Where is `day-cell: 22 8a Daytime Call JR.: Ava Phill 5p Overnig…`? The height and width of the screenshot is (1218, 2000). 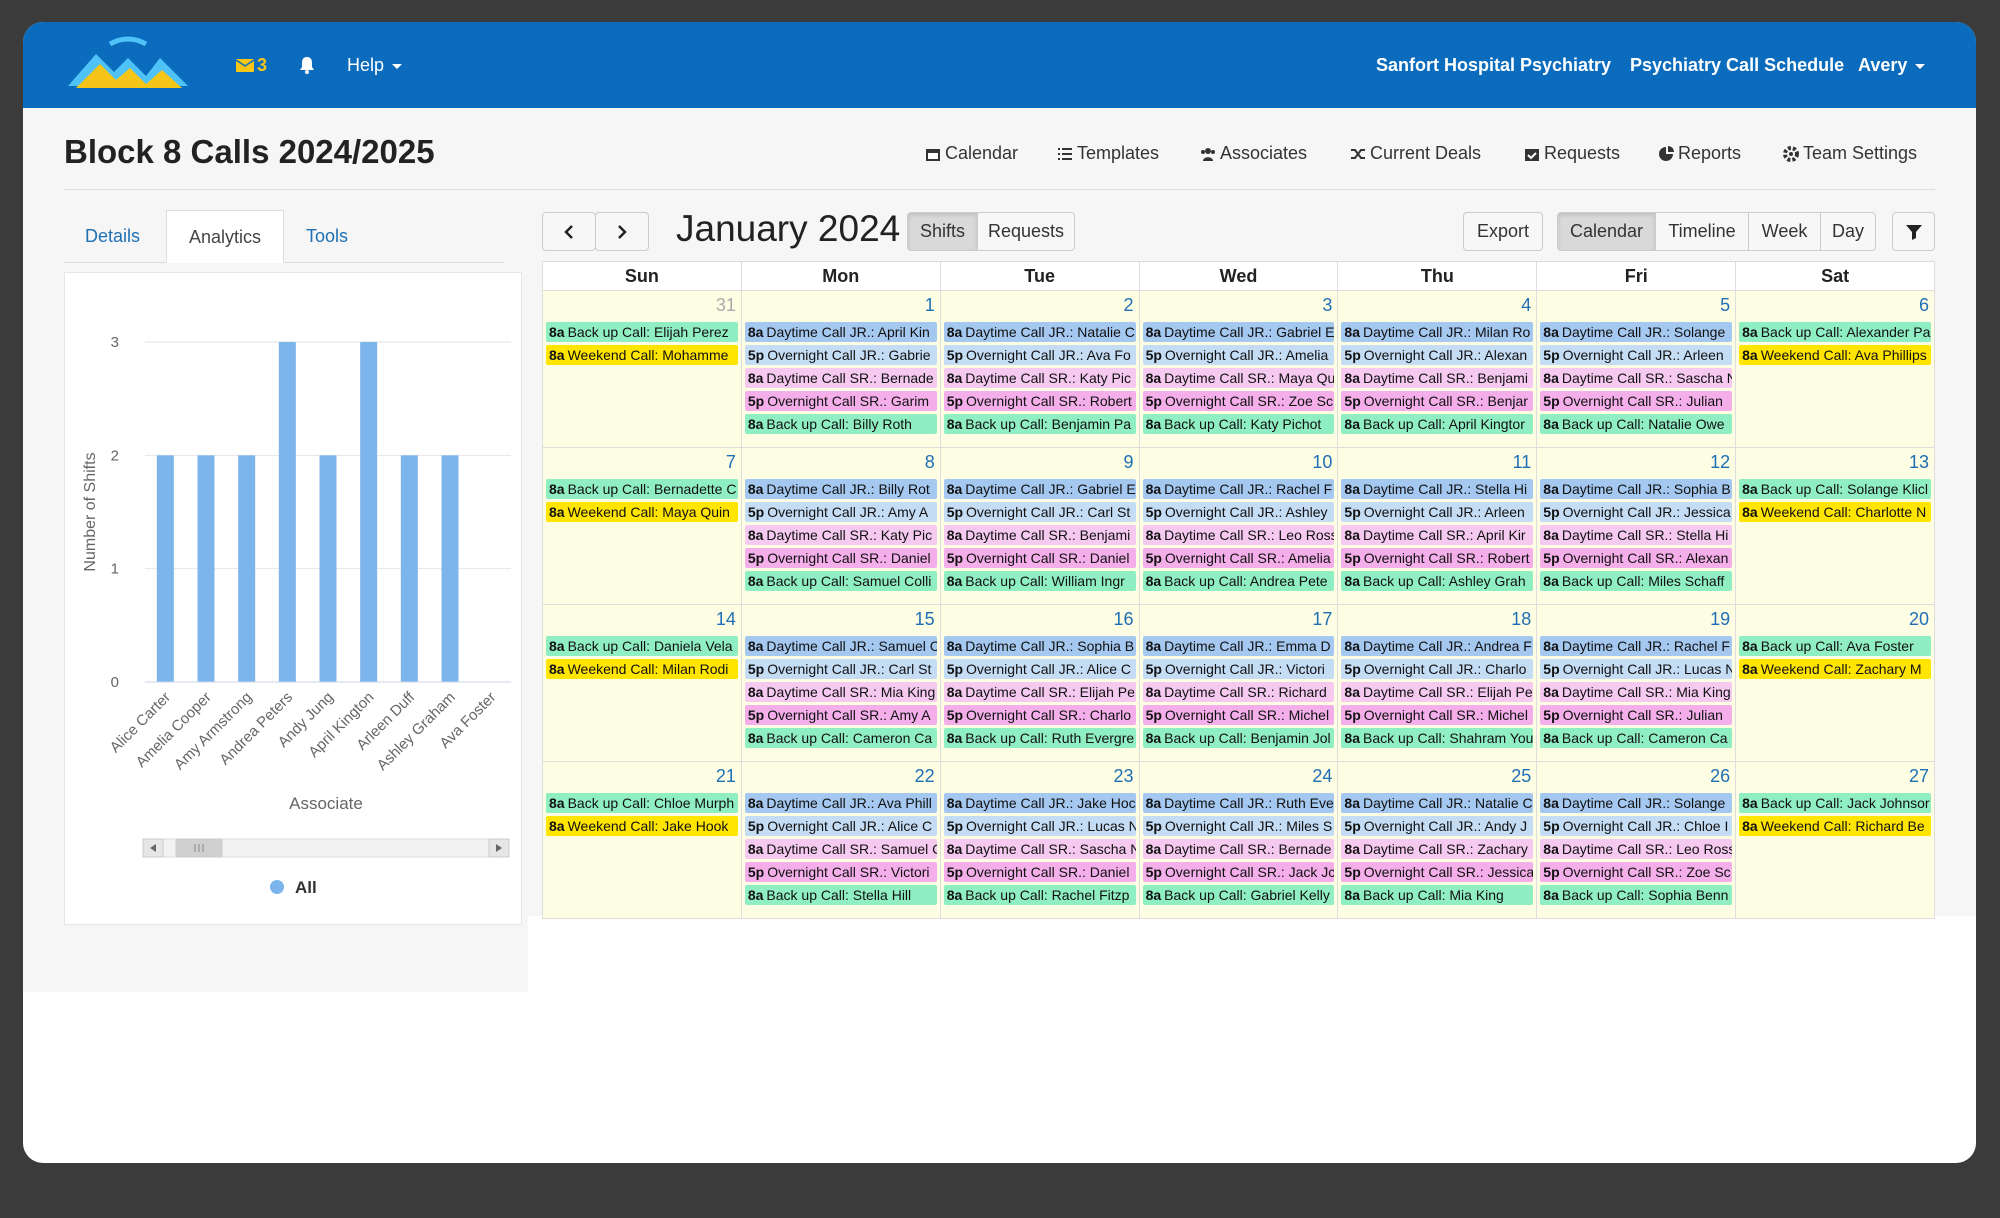 day-cell: 22 8a Daytime Call JR.: Ava Phill 5p Overnig… is located at coordinates (841, 840).